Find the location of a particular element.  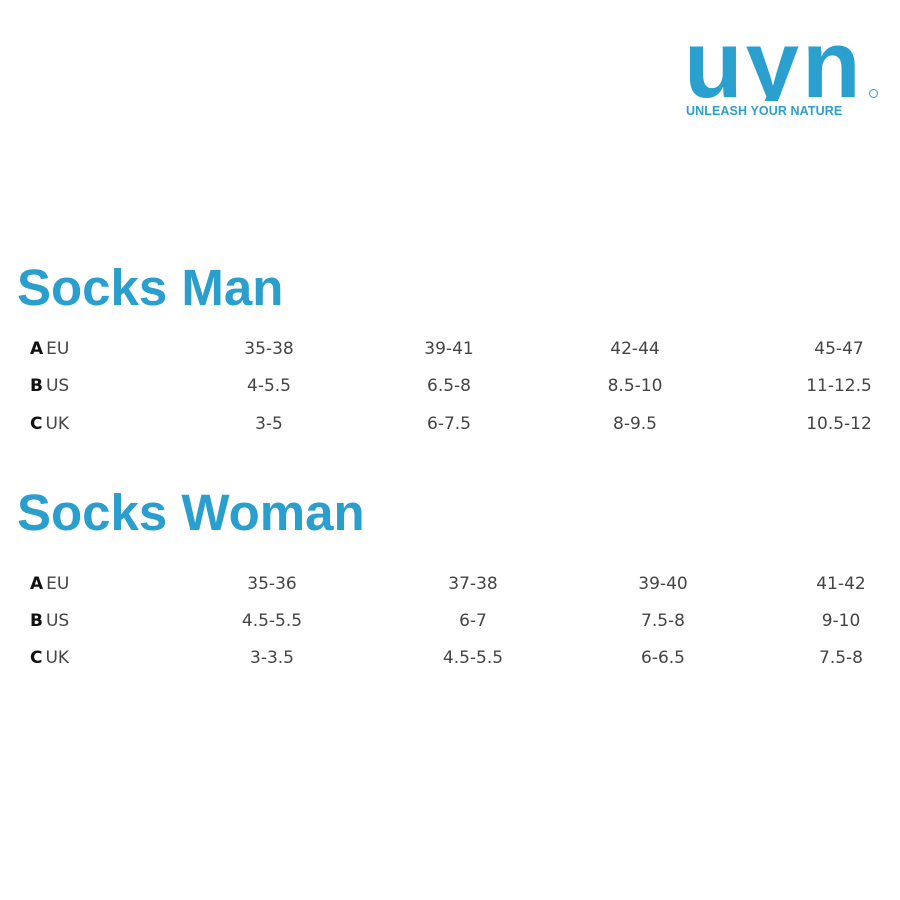

size-cell: 10.5-12 is located at coordinates (839, 424).